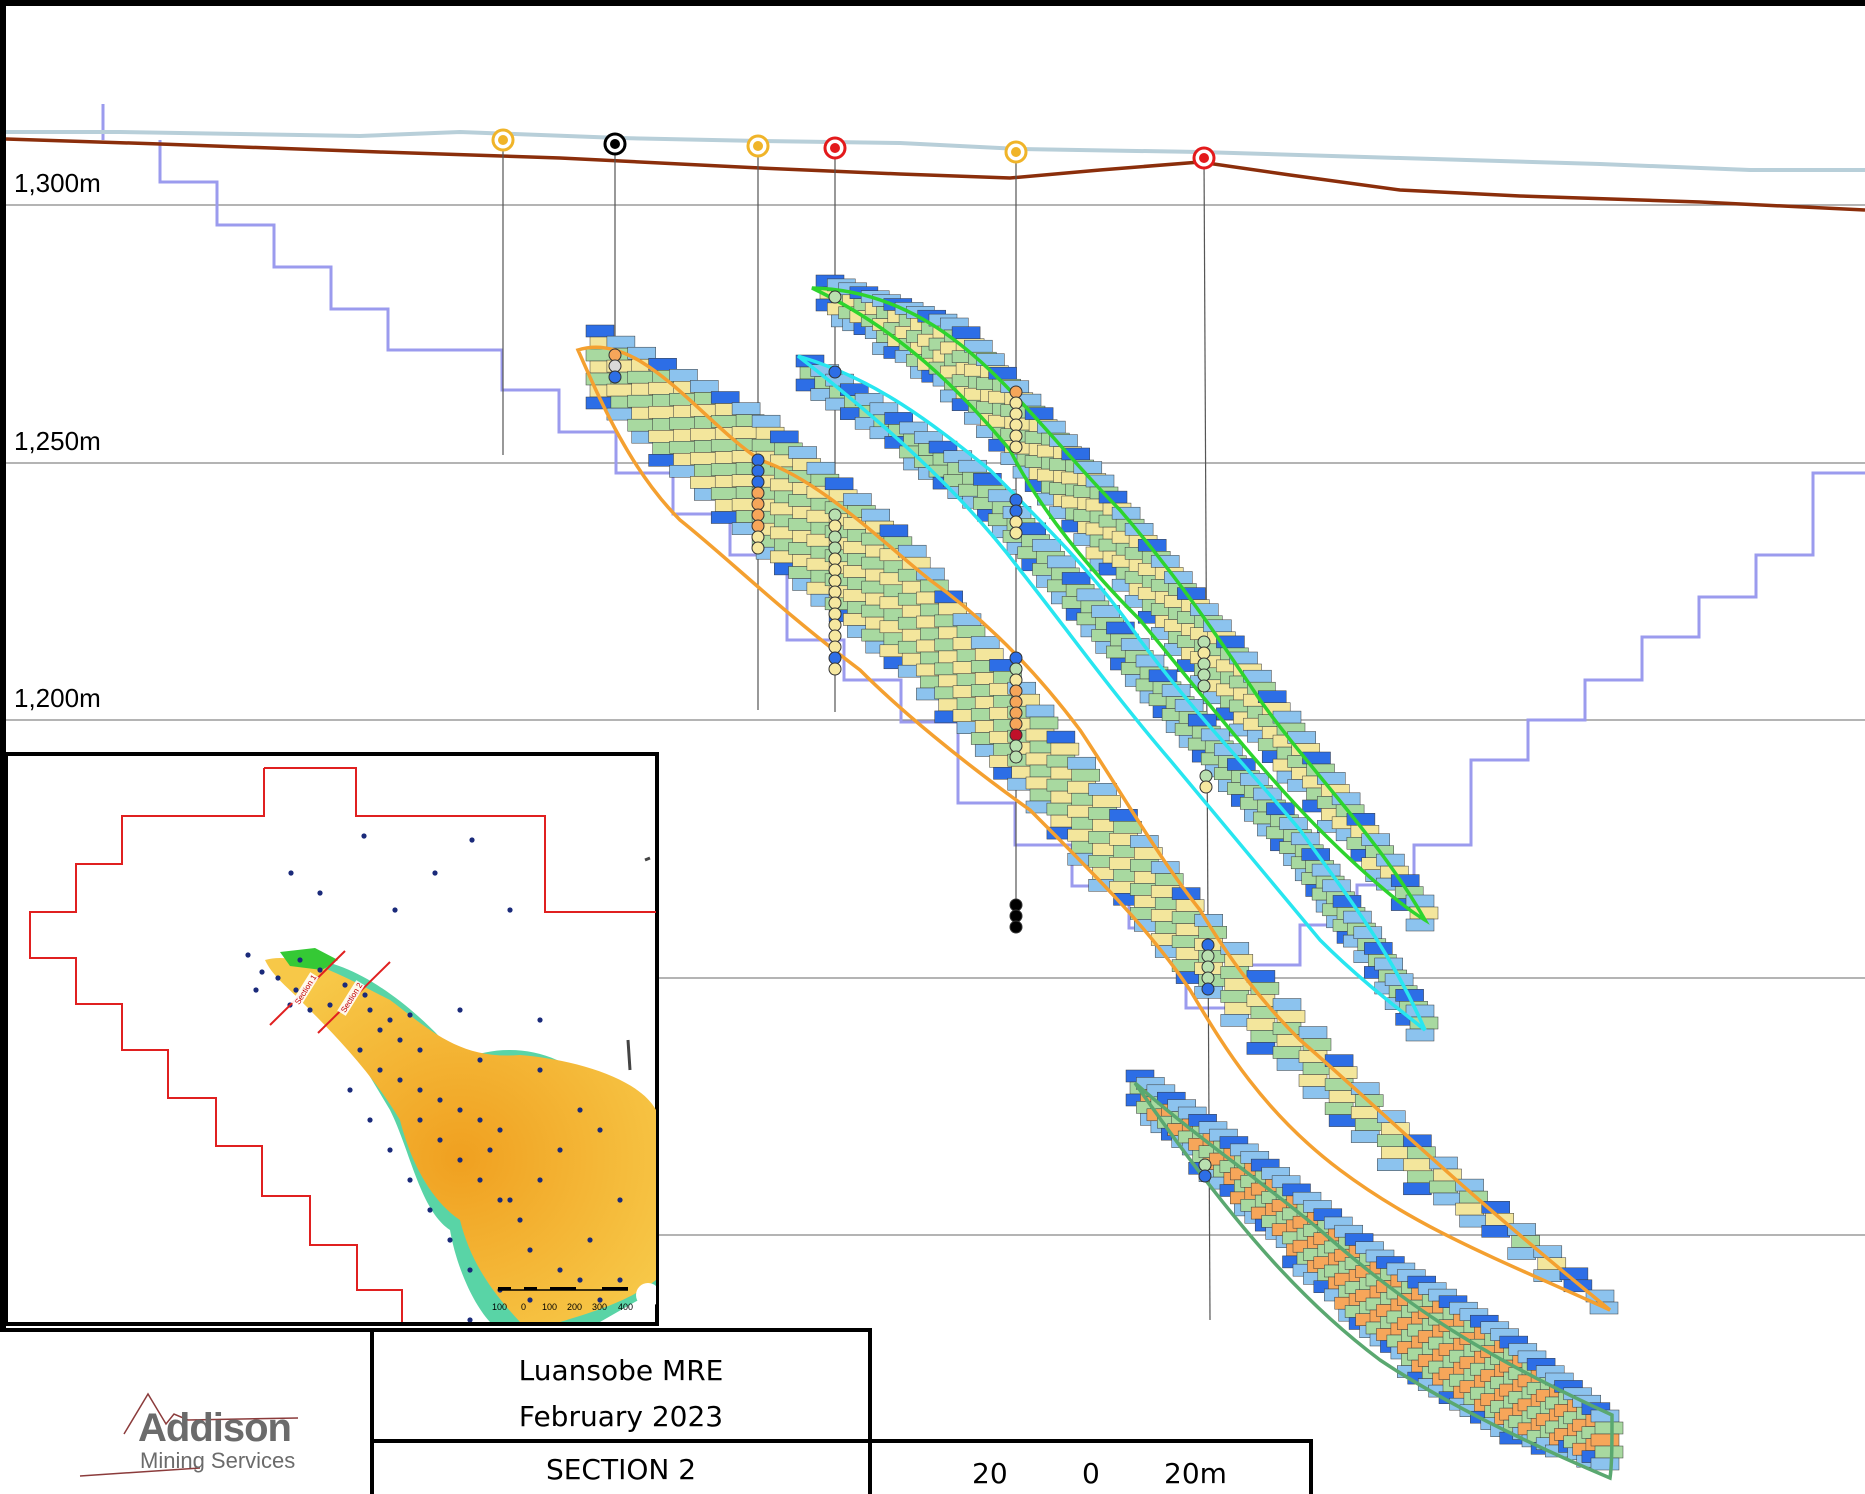 The image size is (1865, 1494). I want to click on surface-line-light, so click(935, 150).